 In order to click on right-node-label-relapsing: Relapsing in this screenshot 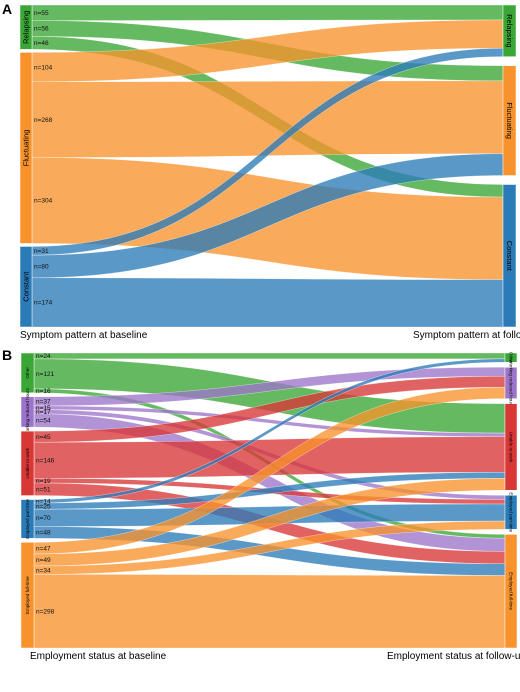, I will do `click(509, 30)`.